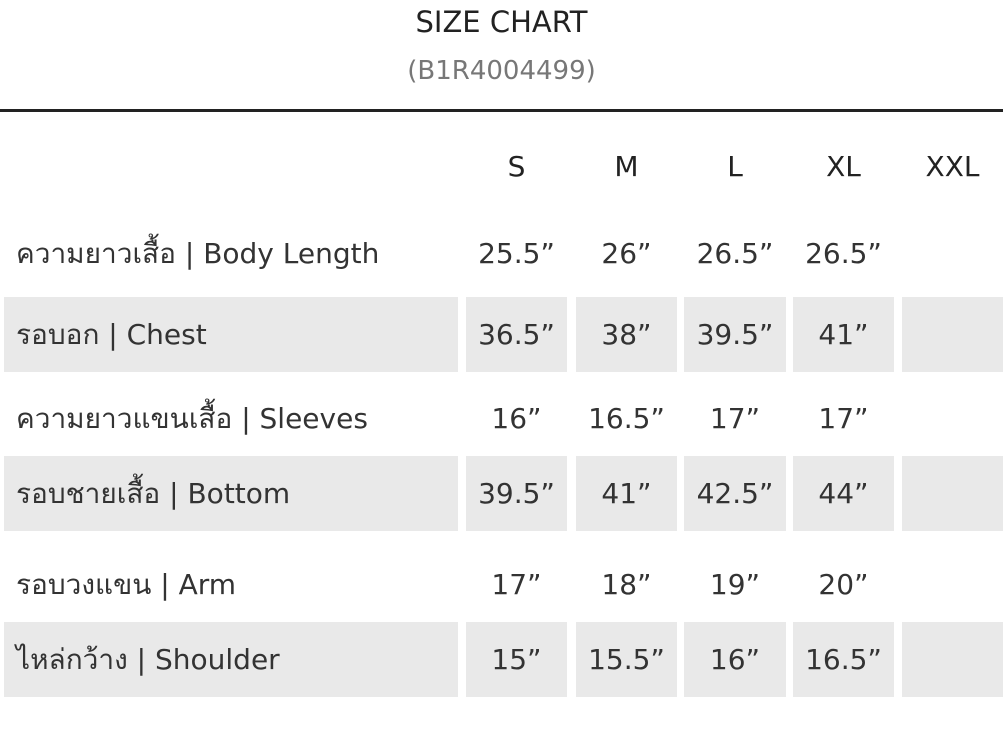 The height and width of the screenshot is (746, 1003). I want to click on page-title: SIZE CHART, so click(501, 22).